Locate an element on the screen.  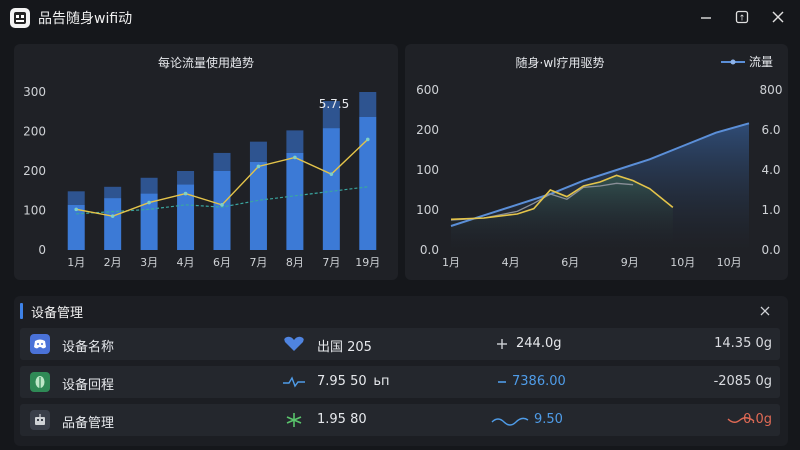
device-col3-value: -2085 0g is located at coordinates (742, 381).